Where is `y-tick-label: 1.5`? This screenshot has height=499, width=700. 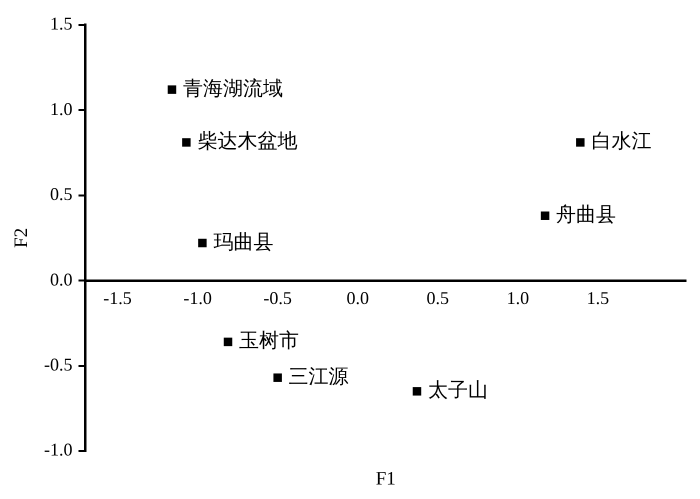 y-tick-label: 1.5 is located at coordinates (61, 24).